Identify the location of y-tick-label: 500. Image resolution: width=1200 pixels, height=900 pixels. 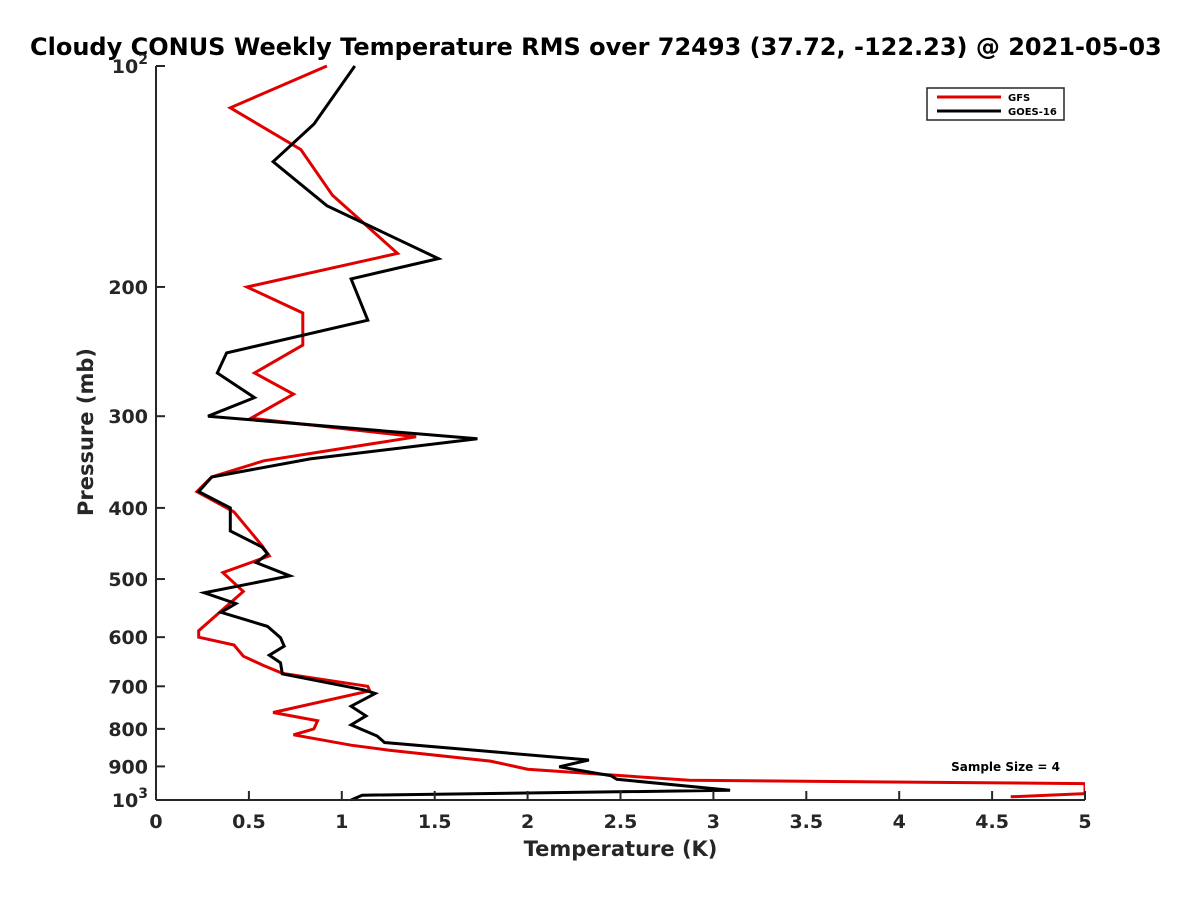
(128, 580).